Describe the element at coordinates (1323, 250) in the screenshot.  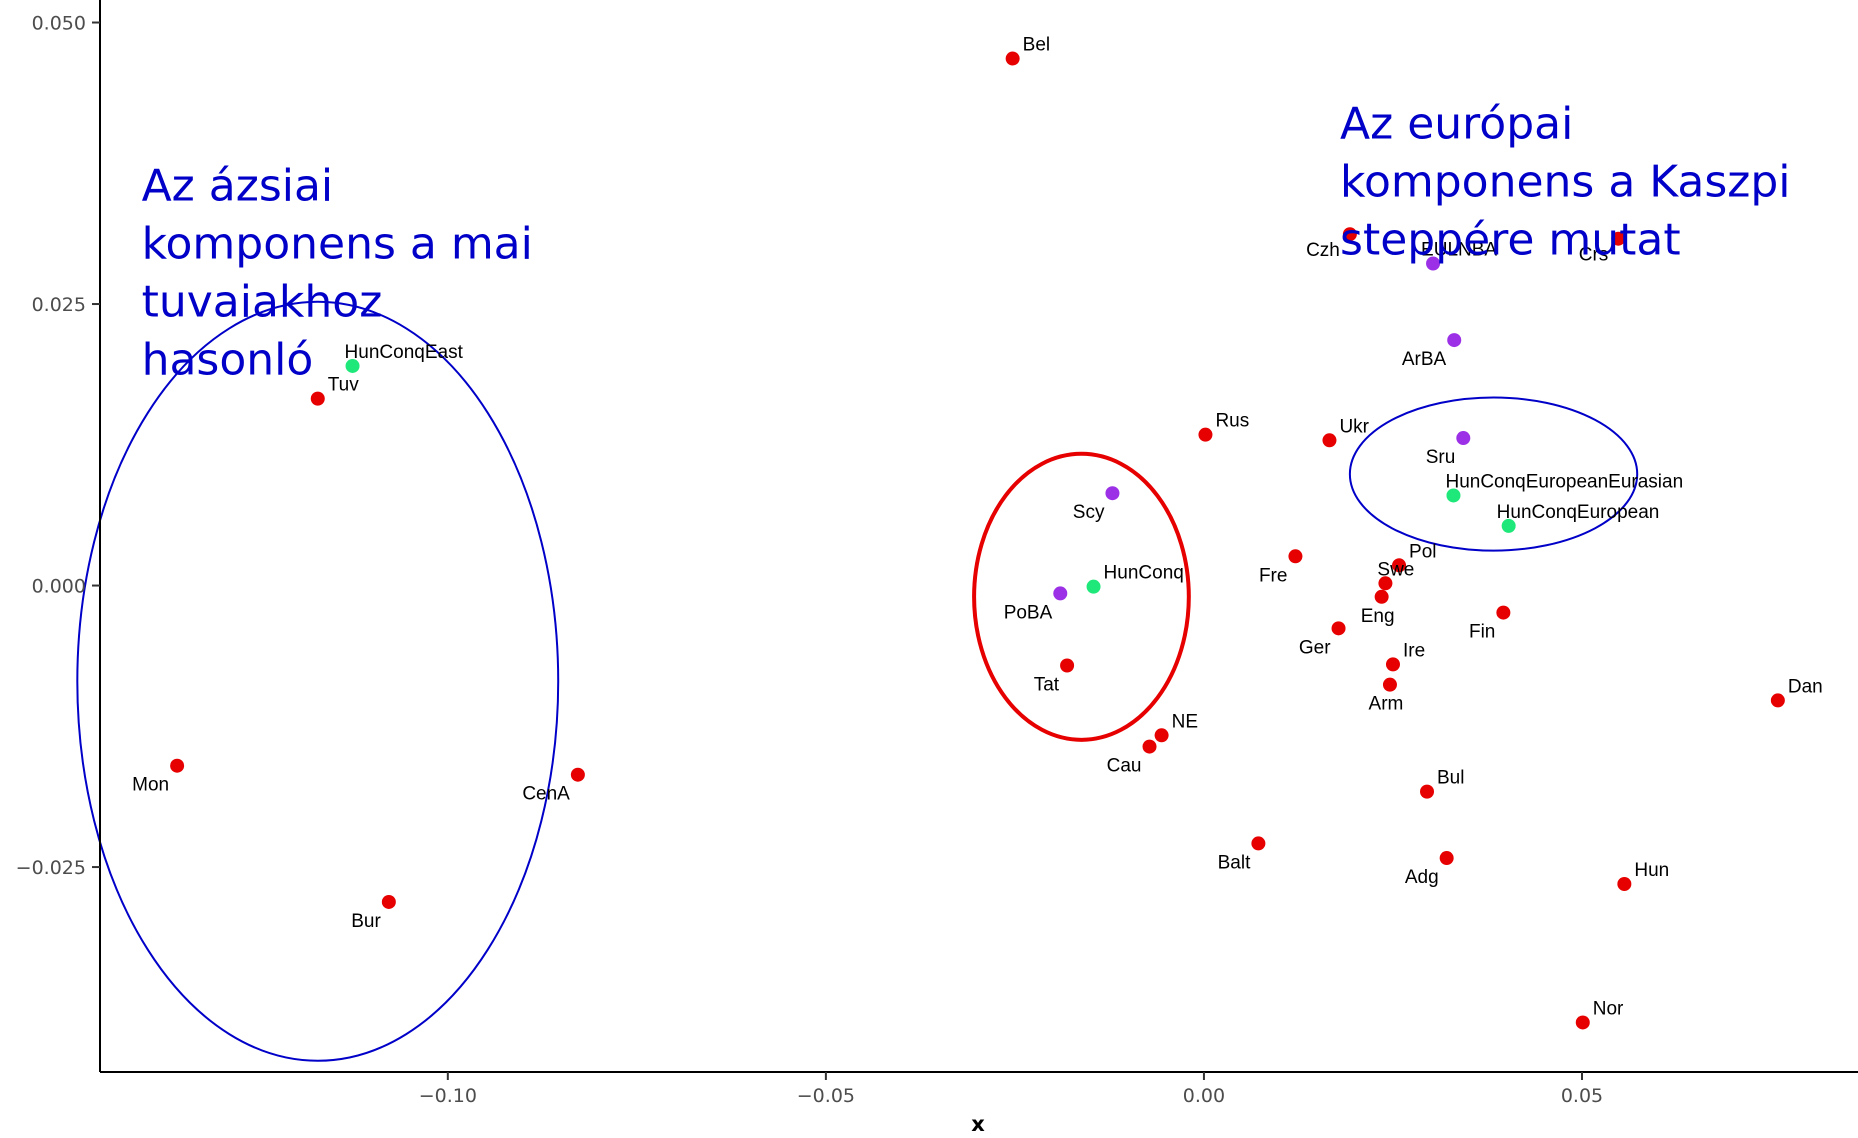
I see `point-label-czh: Czh` at that location.